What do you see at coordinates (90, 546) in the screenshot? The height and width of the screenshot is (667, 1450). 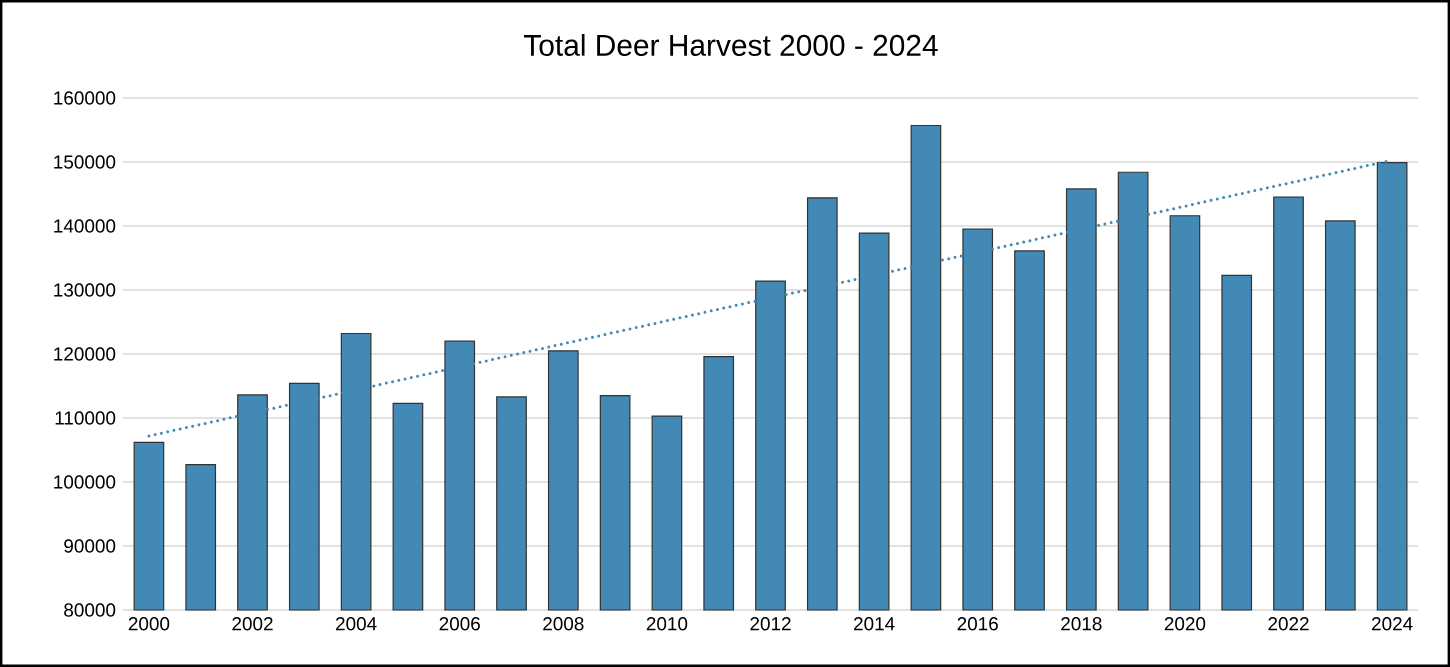 I see `y-tick-label: 90000` at bounding box center [90, 546].